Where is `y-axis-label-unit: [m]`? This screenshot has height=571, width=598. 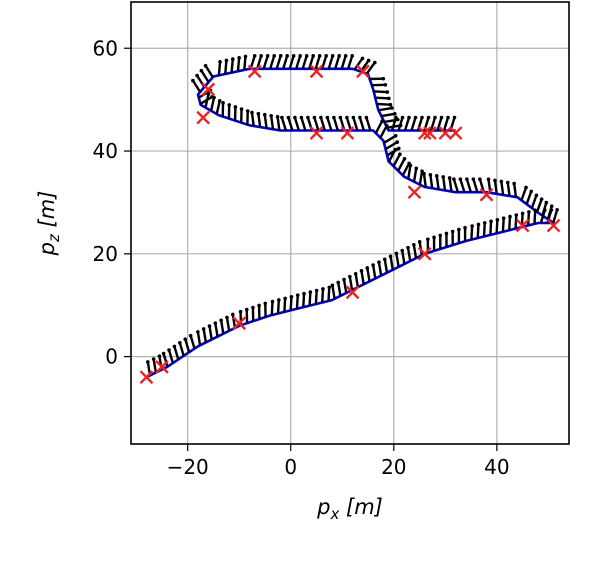 y-axis-label-unit: [m] is located at coordinates (47, 213).